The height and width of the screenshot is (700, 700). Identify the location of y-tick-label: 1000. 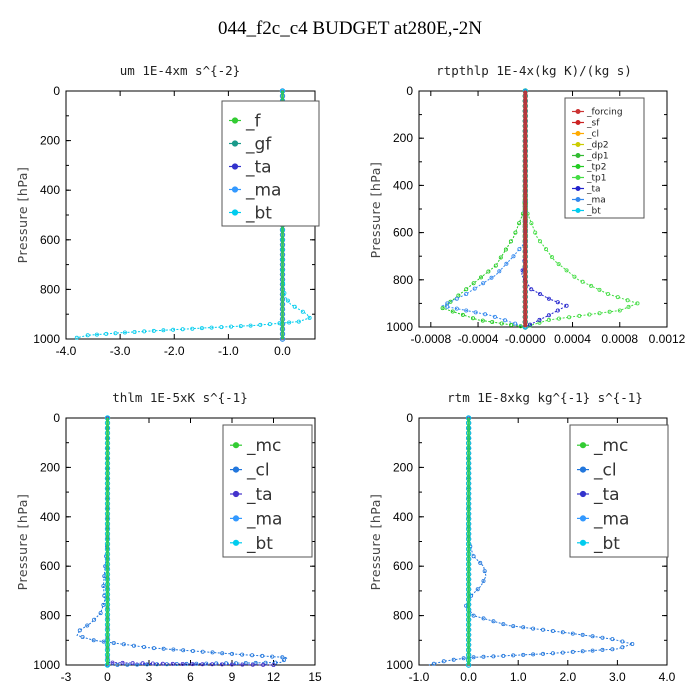
(399, 327).